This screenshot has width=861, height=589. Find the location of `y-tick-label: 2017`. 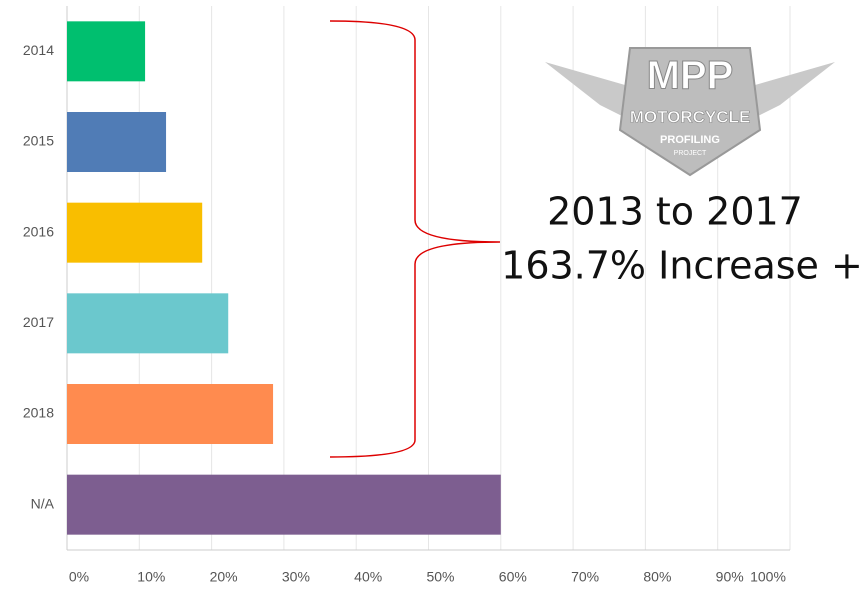

y-tick-label: 2017 is located at coordinates (38, 322).